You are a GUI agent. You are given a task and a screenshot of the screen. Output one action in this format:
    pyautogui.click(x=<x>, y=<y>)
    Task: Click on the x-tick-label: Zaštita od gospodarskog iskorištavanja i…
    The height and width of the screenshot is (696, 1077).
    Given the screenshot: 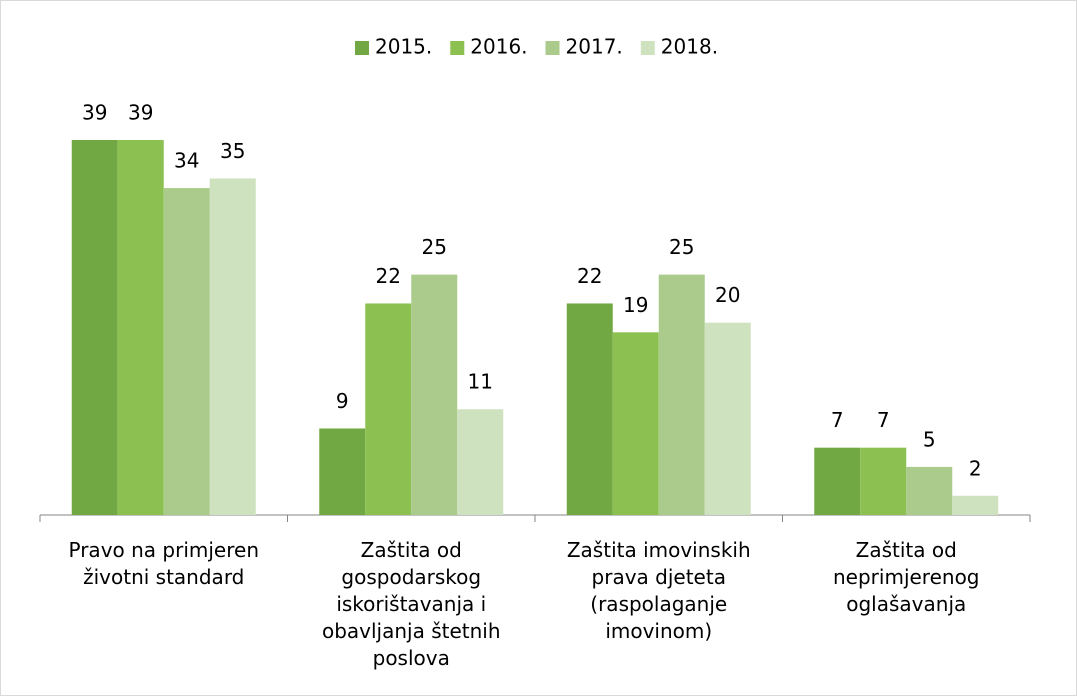 What is the action you would take?
    pyautogui.click(x=411, y=604)
    